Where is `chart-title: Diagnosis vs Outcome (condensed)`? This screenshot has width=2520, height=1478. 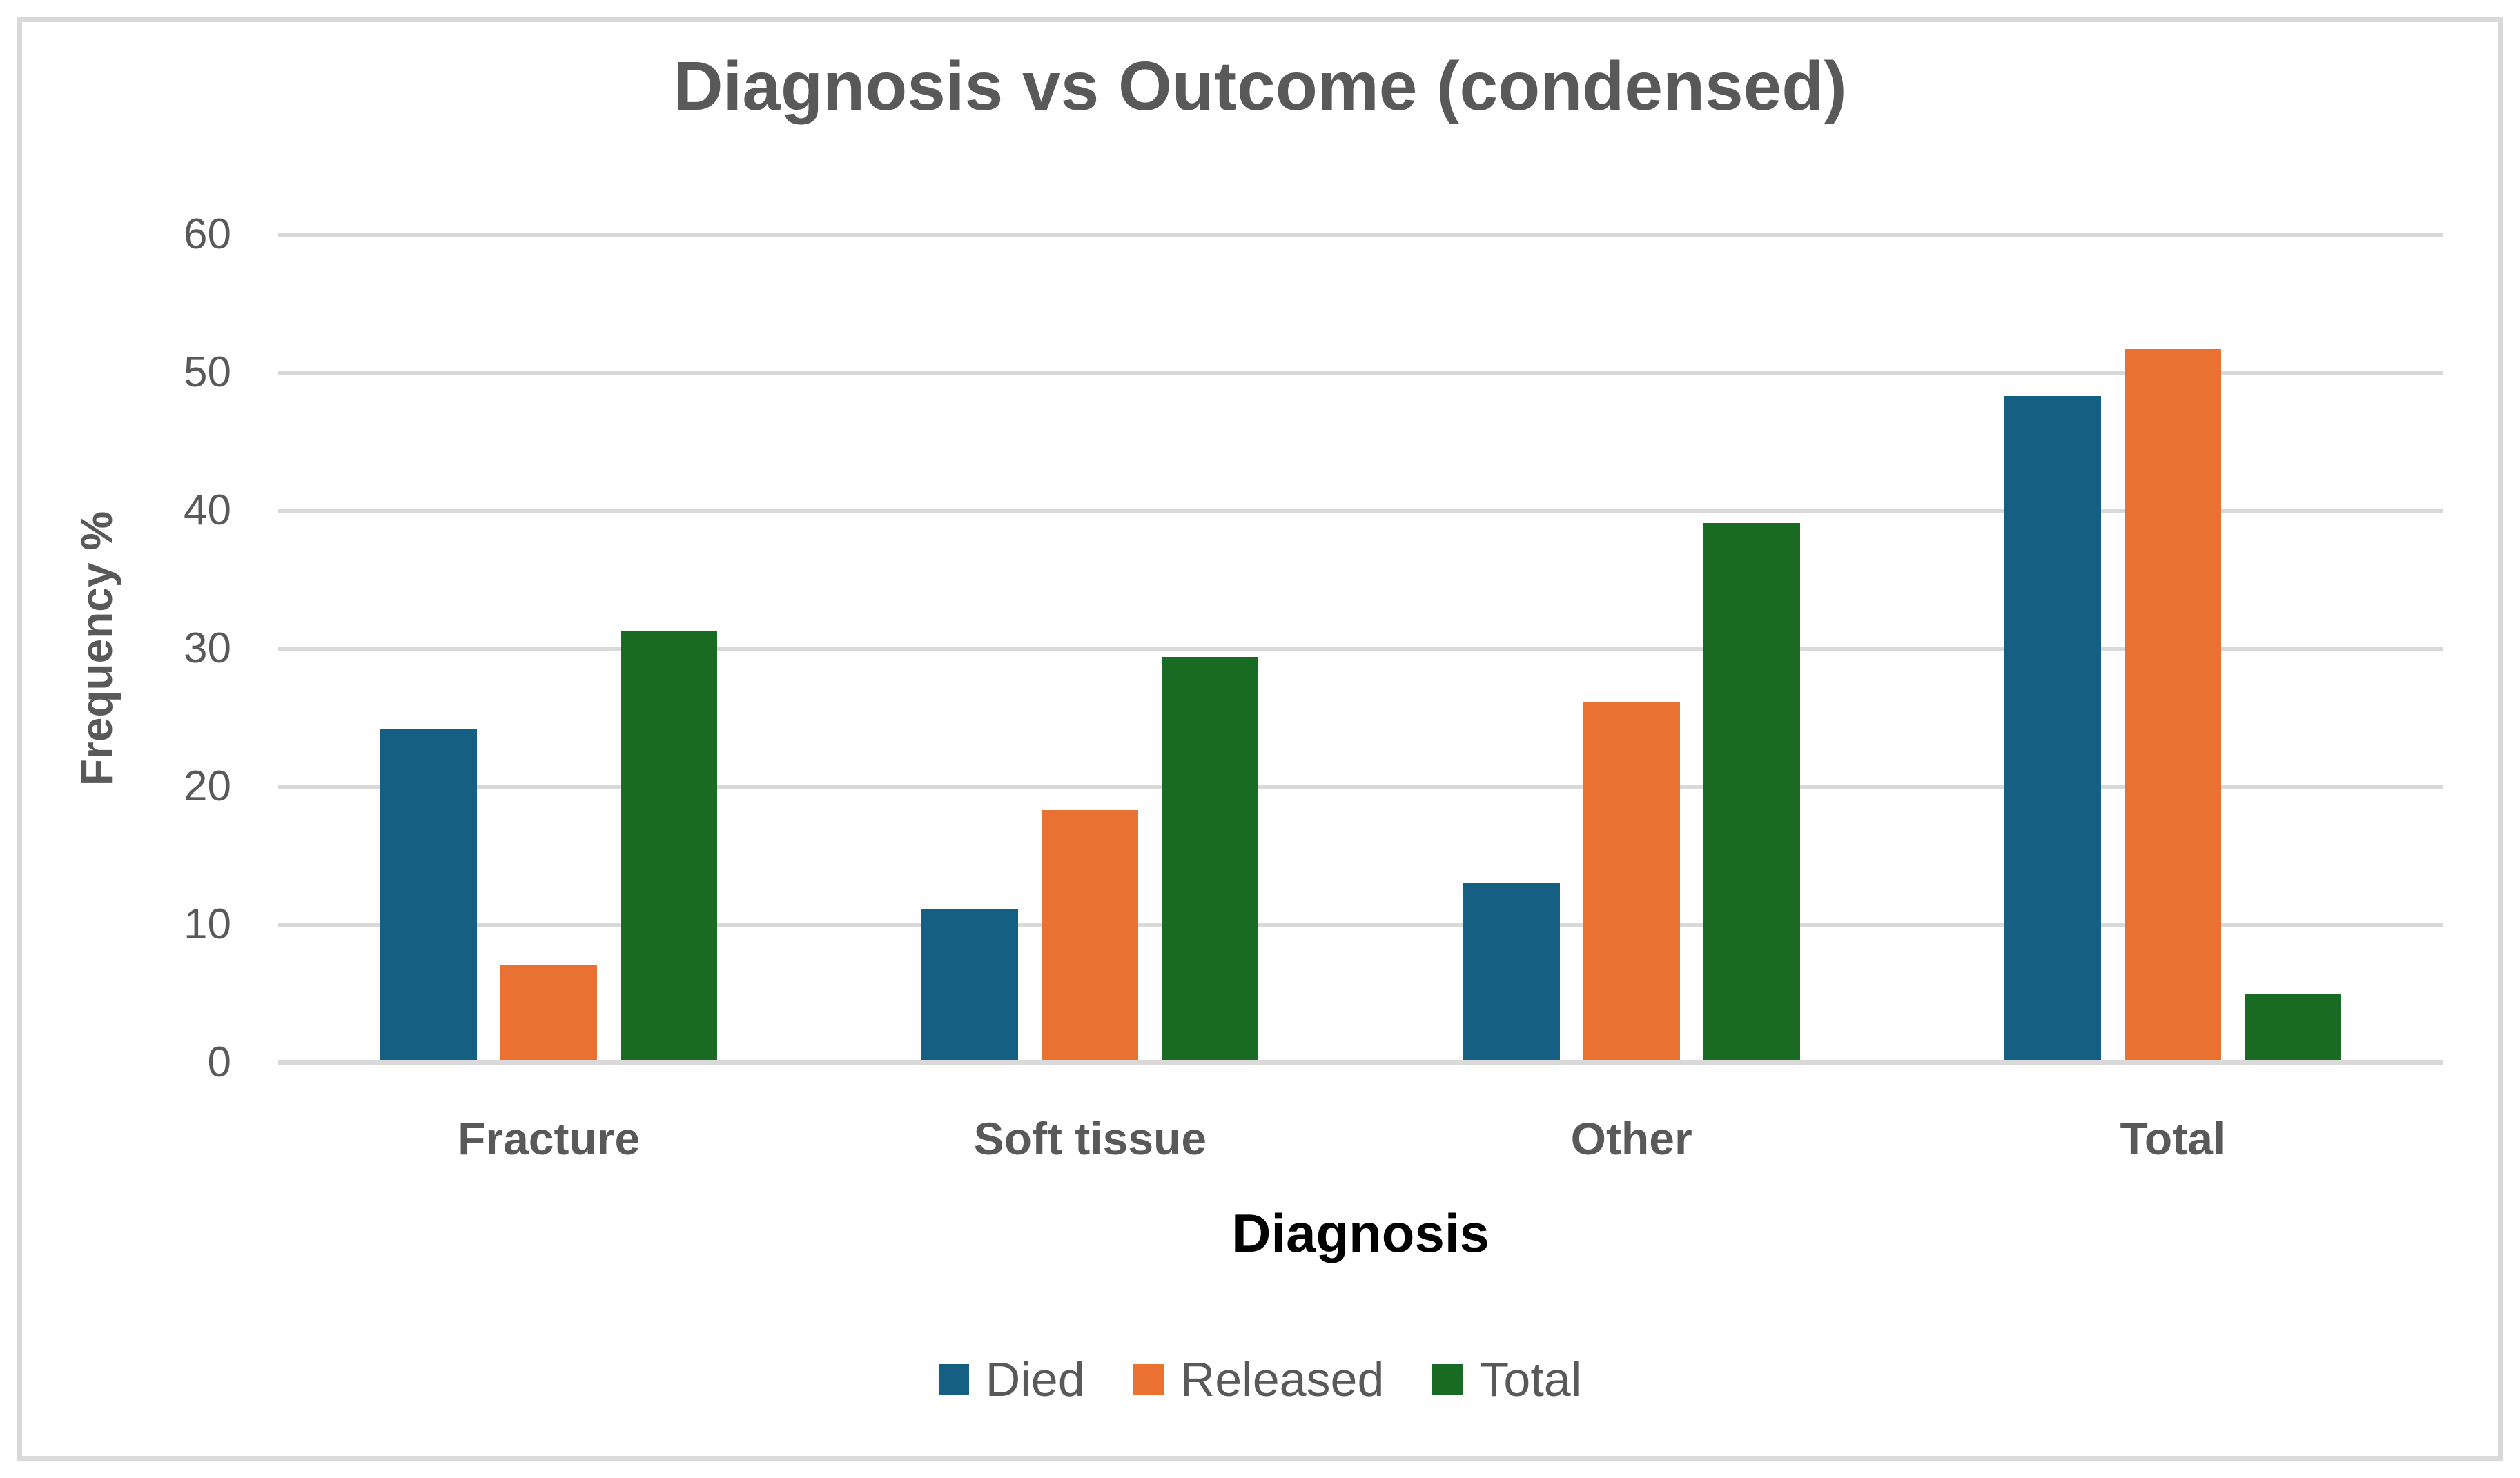
chart-title: Diagnosis vs Outcome (condensed) is located at coordinates (1260, 86).